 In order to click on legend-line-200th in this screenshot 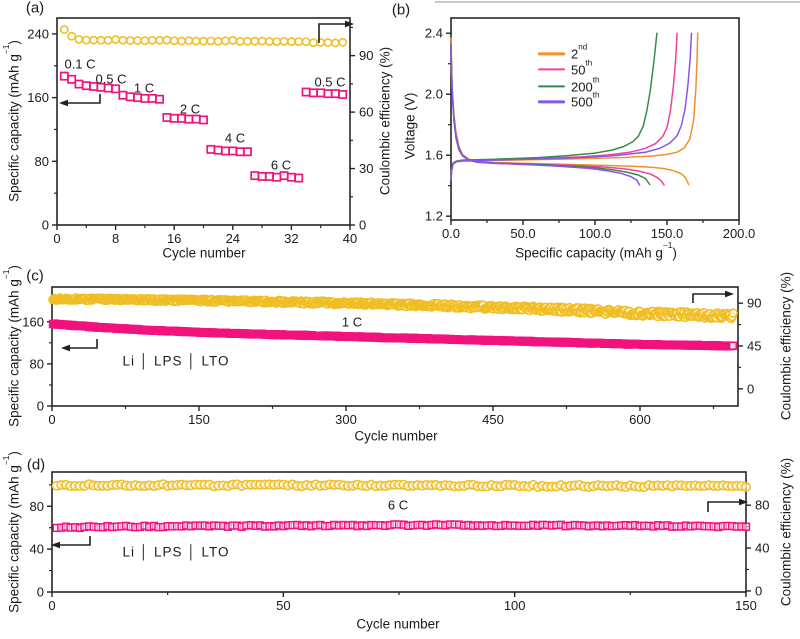, I will do `click(551, 86)`.